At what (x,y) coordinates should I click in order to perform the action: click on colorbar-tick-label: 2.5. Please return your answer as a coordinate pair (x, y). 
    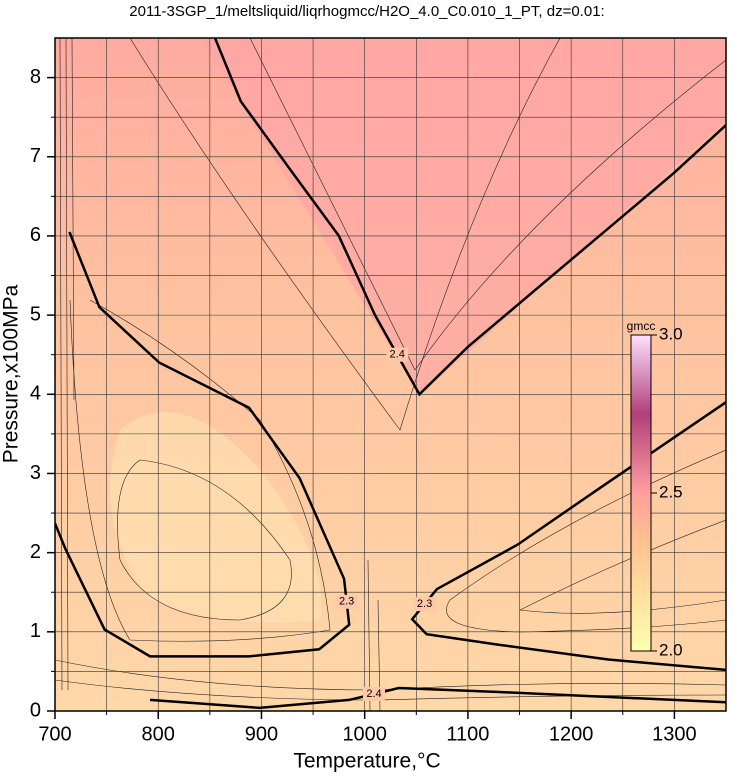
    Looking at the image, I should click on (671, 491).